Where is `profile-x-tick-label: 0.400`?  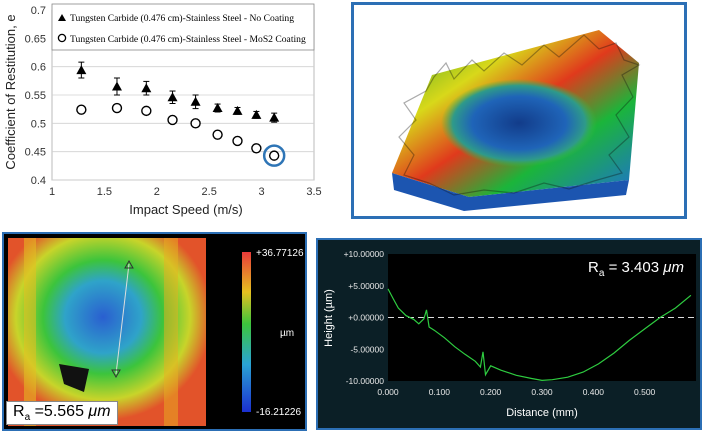
profile-x-tick-label: 0.400 is located at coordinates (594, 392).